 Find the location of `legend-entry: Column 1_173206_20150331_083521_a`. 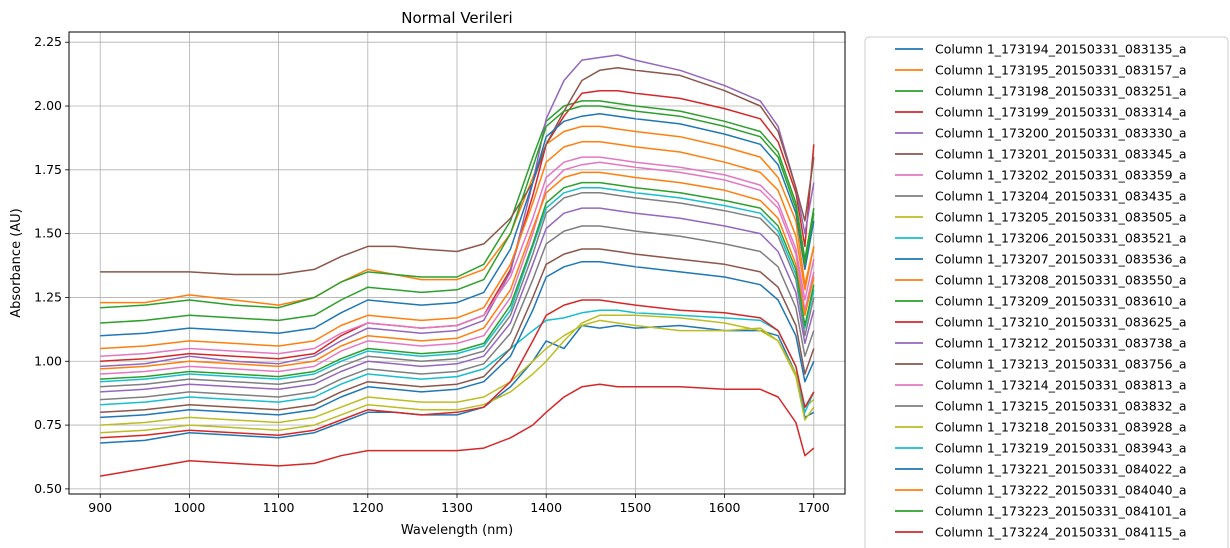

legend-entry: Column 1_173206_20150331_083521_a is located at coordinates (1061, 238).